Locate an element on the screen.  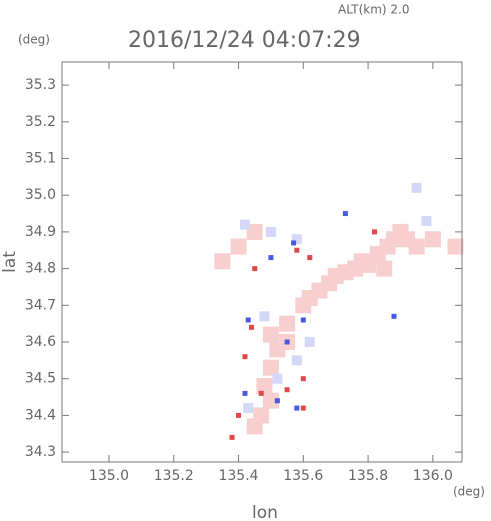
x-tick-label: 136.0 is located at coordinates (433, 476).